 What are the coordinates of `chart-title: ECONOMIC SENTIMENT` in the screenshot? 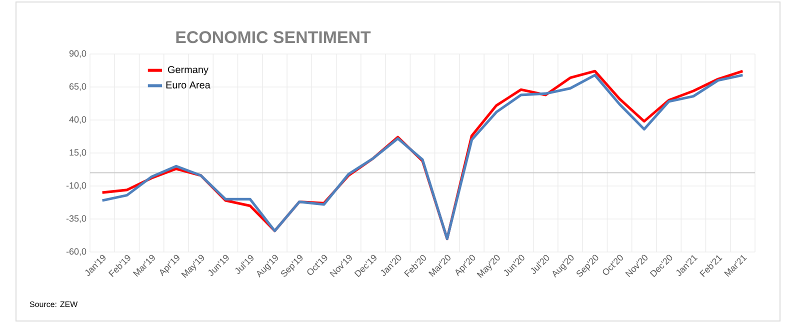 It's located at (273, 37).